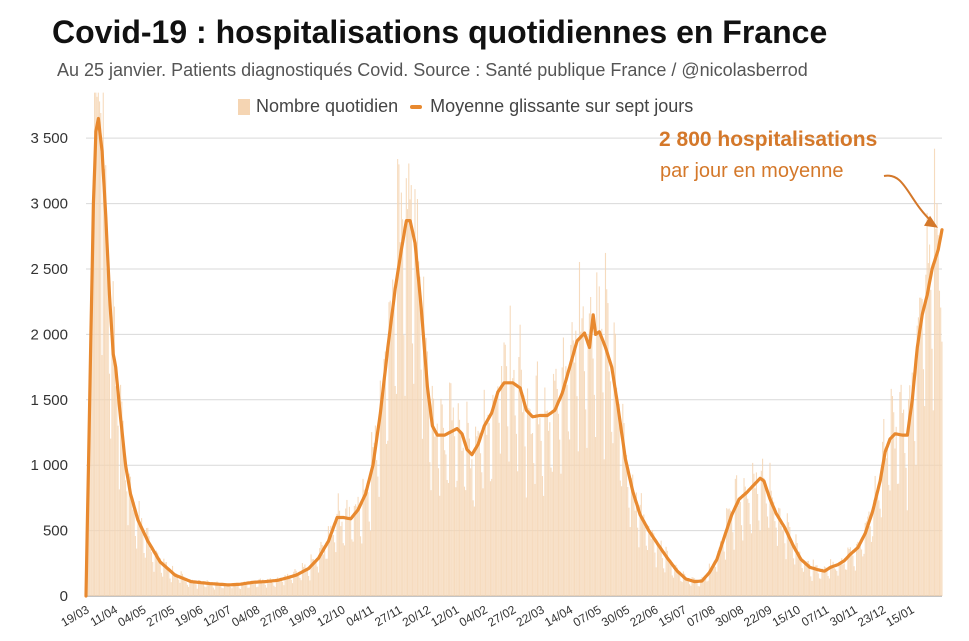 The image size is (969, 641). Describe the element at coordinates (644, 615) in the screenshot. I see `x-tick-label: 22/06` at that location.